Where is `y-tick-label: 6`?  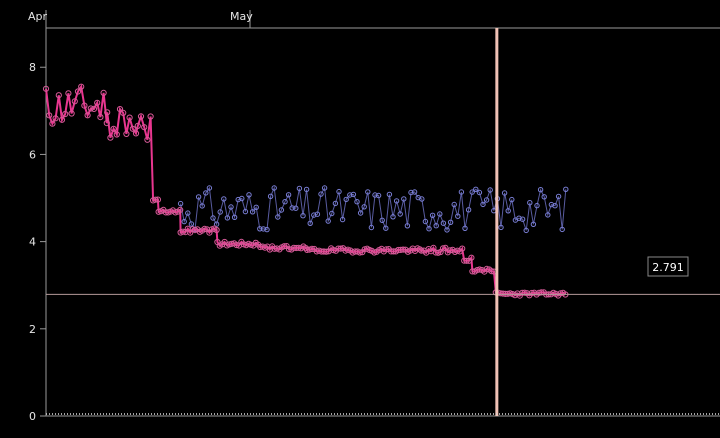
y-tick-label: 6 is located at coordinates (32, 154).